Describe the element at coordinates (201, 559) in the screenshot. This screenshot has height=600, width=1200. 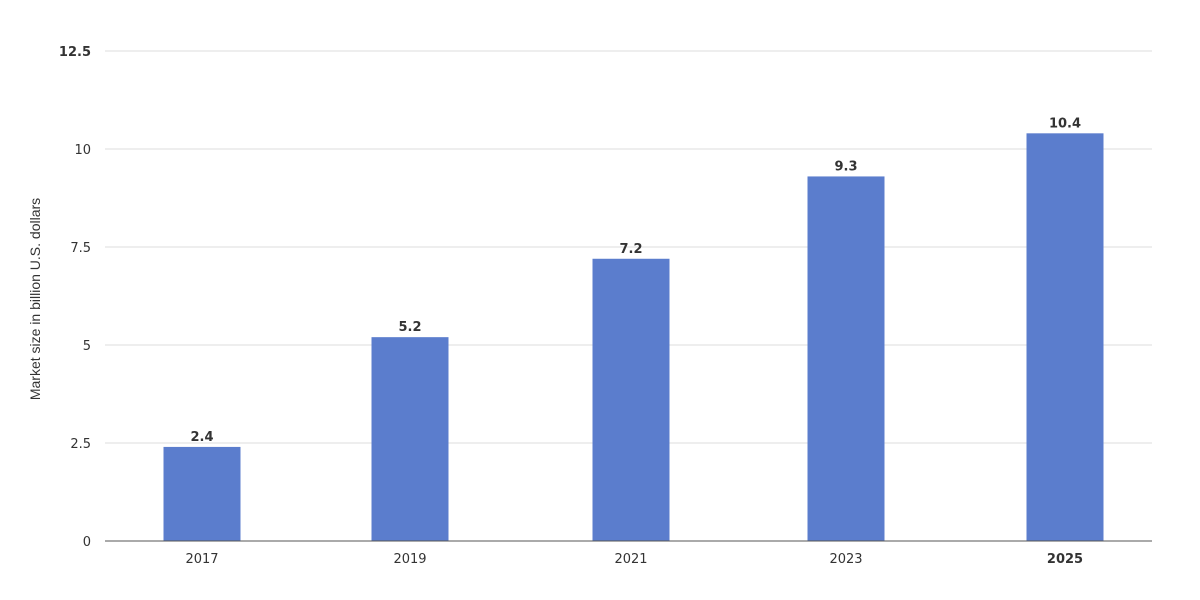
I see `x-tick-label-2017: 2017` at that location.